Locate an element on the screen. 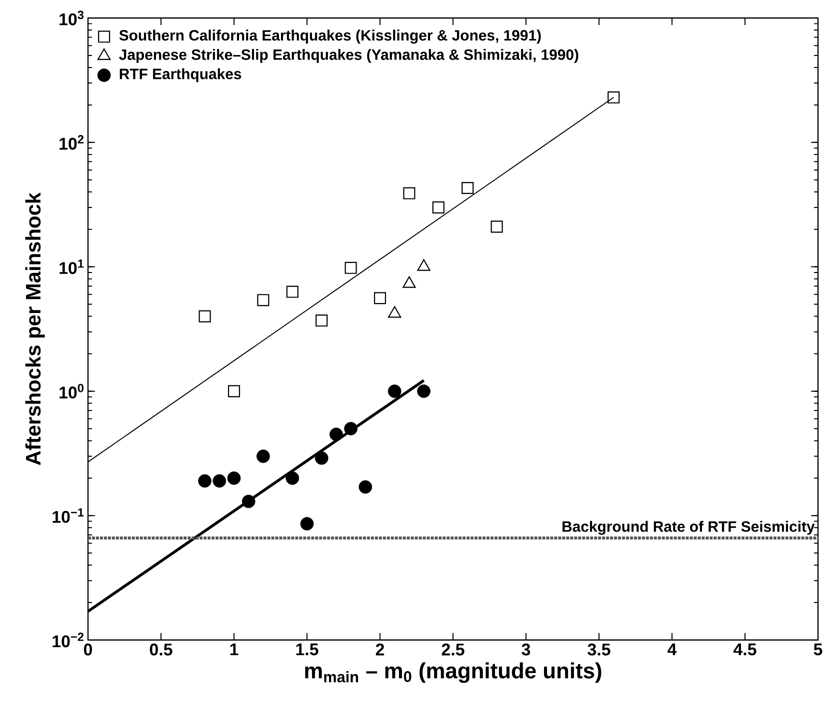 This screenshot has width=826, height=707. x-tick-label: 5 is located at coordinates (818, 650).